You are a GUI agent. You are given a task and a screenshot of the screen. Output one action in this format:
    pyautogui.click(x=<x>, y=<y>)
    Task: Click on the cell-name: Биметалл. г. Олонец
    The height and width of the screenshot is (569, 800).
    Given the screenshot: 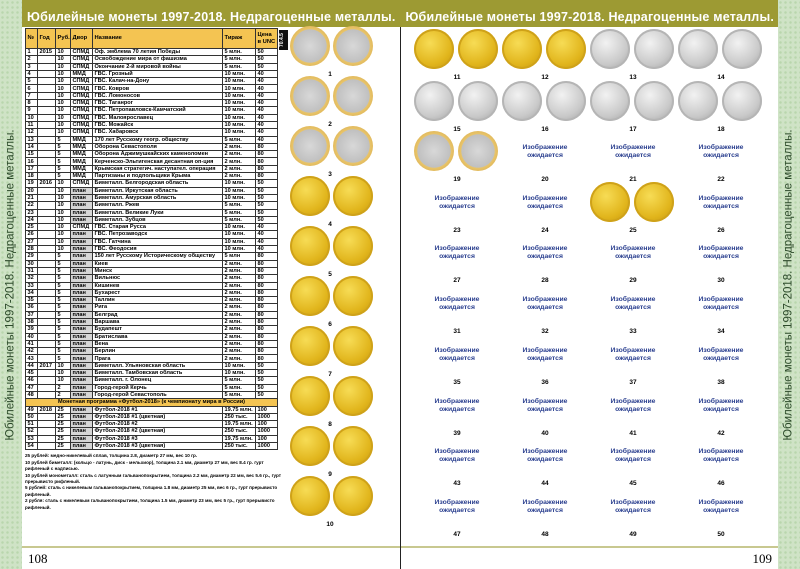 What is the action you would take?
    pyautogui.click(x=157, y=380)
    